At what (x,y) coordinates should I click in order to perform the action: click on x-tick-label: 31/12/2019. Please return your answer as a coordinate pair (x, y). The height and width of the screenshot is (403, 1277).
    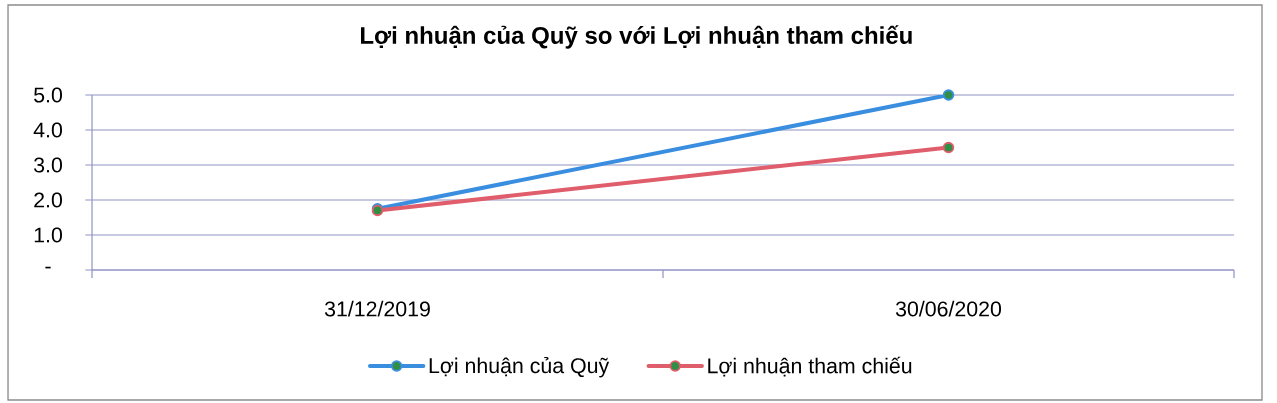
    Looking at the image, I should click on (377, 308).